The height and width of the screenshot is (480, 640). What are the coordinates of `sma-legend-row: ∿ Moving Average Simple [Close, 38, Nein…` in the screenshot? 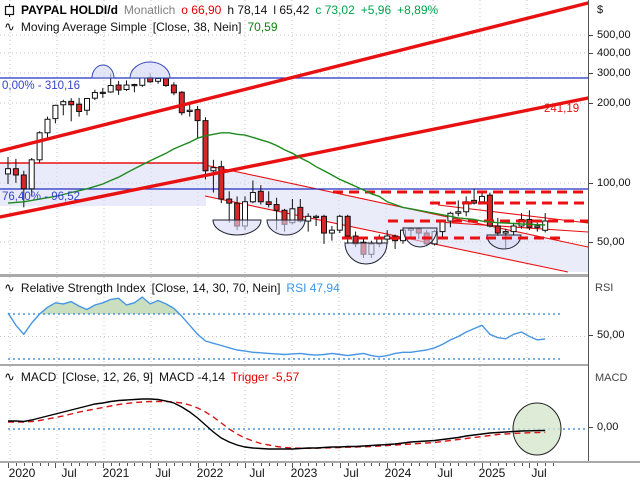 It's located at (141, 27).